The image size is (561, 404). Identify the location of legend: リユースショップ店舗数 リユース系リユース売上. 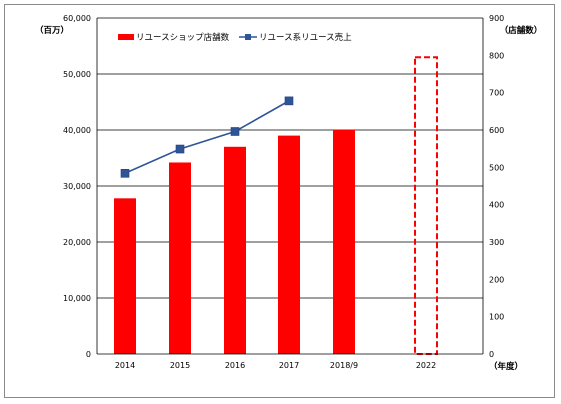
(235, 37).